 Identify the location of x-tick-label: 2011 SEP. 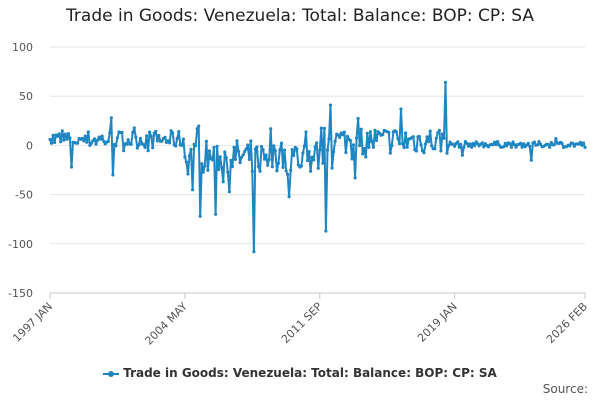
(302, 323).